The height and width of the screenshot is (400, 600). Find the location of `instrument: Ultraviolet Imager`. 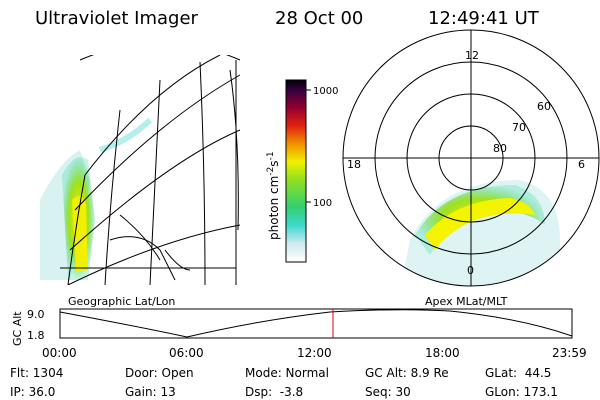

instrument: Ultraviolet Imager is located at coordinates (117, 18).